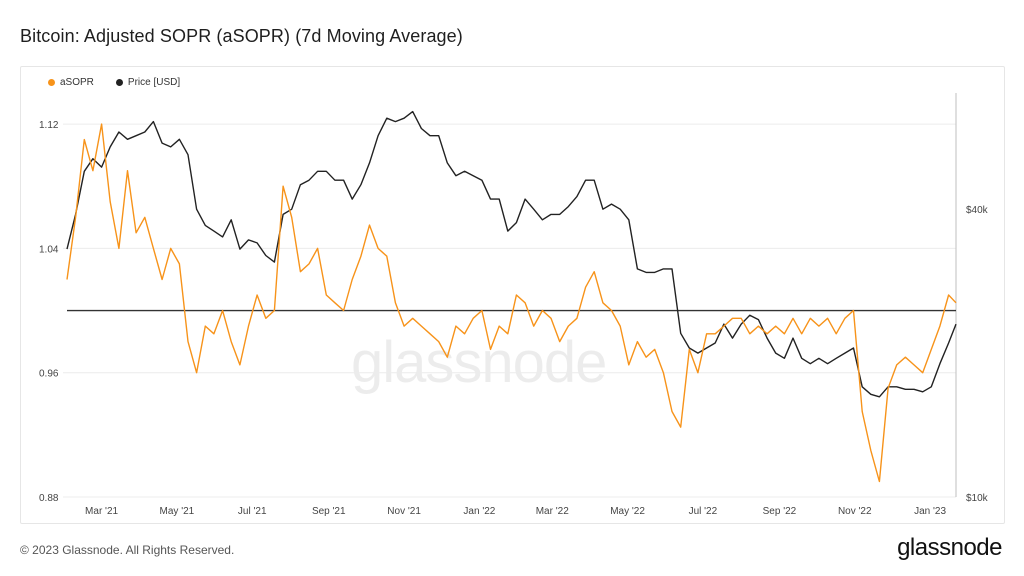 This screenshot has width=1024, height=576. What do you see at coordinates (51, 82) in the screenshot?
I see `asopr-legend-dot` at bounding box center [51, 82].